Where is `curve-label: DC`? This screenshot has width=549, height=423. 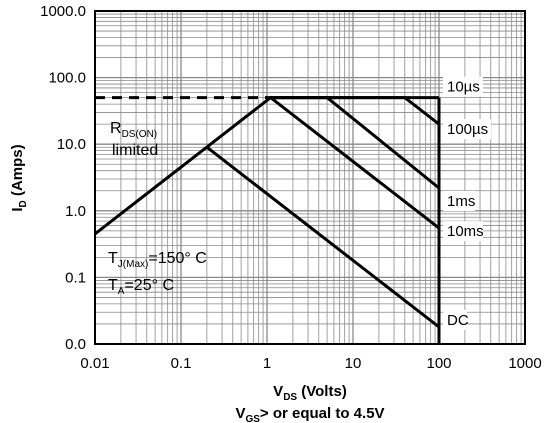
curve-label: DC is located at coordinates (458, 320).